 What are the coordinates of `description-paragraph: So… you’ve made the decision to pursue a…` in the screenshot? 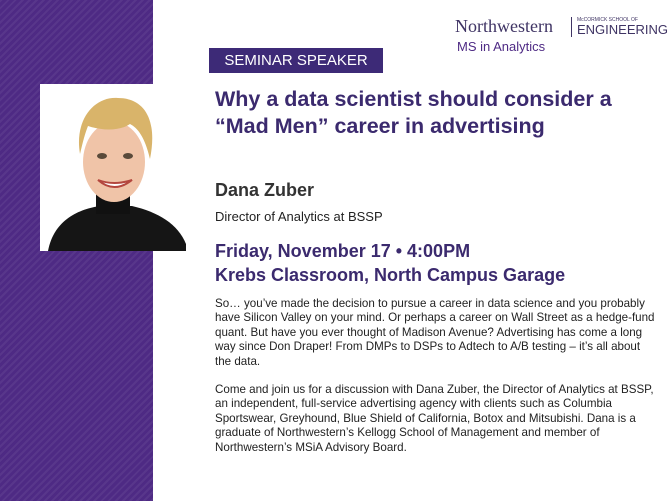 It's located at (435, 332).